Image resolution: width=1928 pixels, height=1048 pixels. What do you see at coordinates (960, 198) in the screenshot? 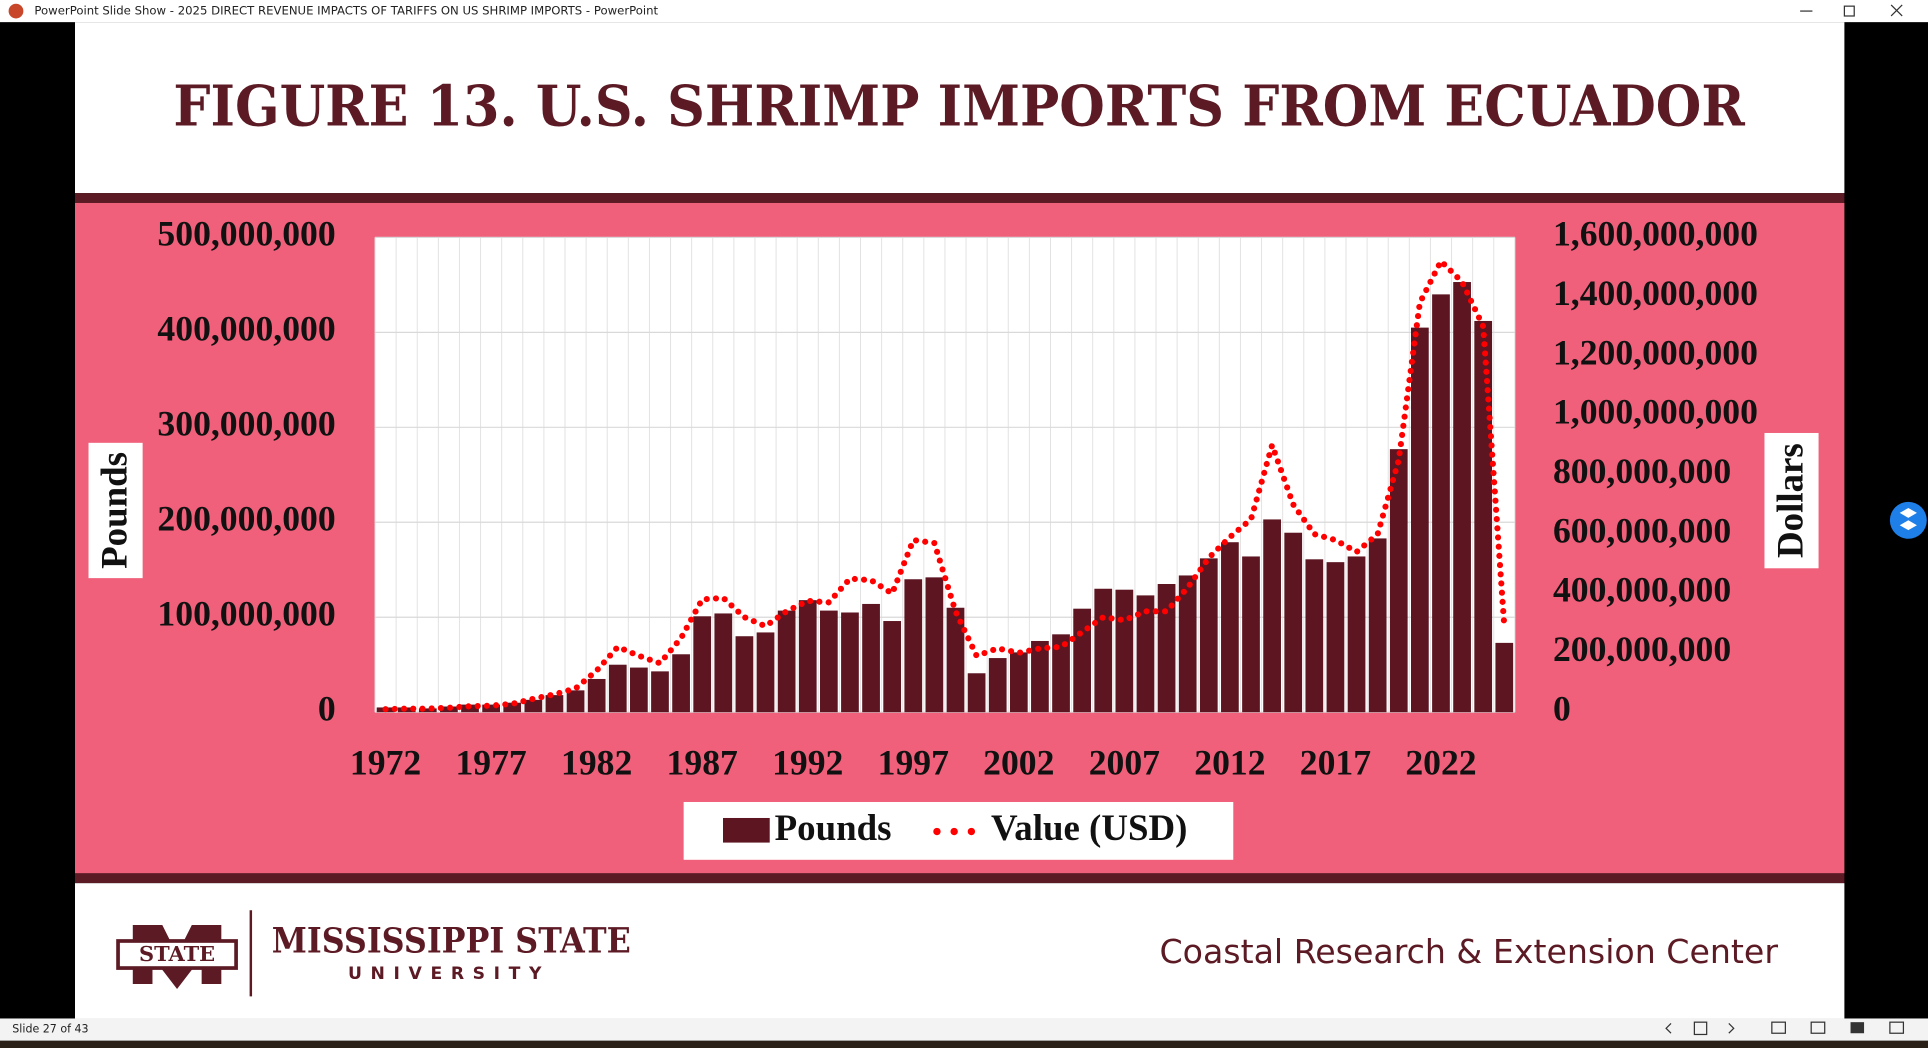
I see `header-band` at bounding box center [960, 198].